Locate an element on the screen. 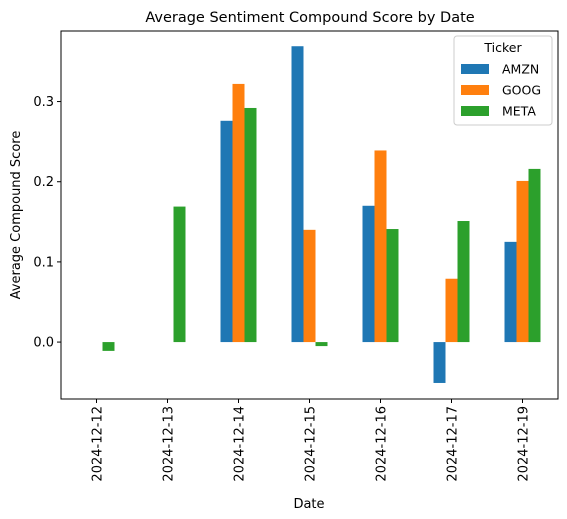 Image resolution: width=567 pixels, height=519 pixels. x-tick-label: 2024-12-19 is located at coordinates (524, 444).